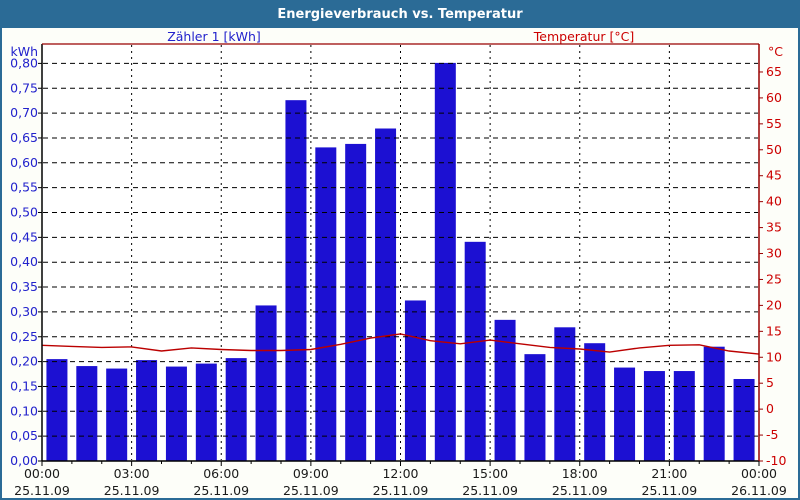  Describe the element at coordinates (24, 51) in the screenshot. I see `left-axis-unit: kWh` at that location.